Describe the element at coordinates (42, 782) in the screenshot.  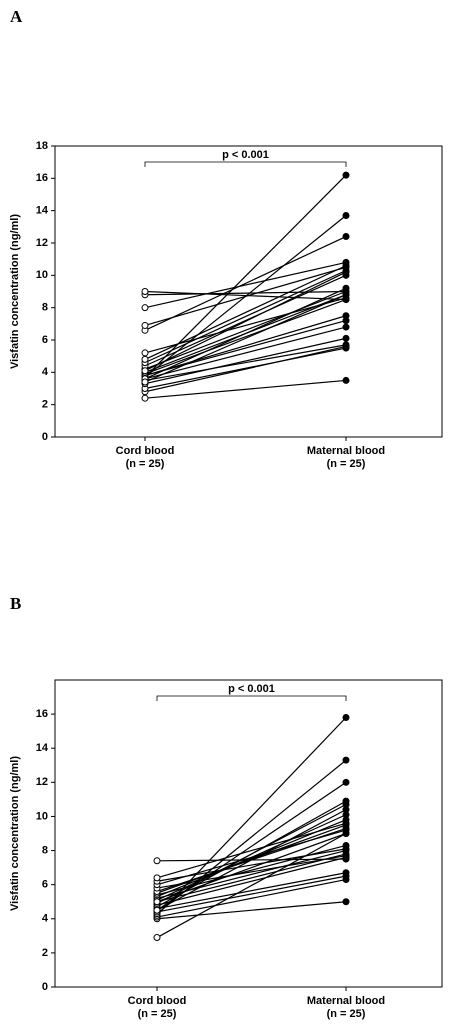
I see `y-tick-label: 12` at that location.